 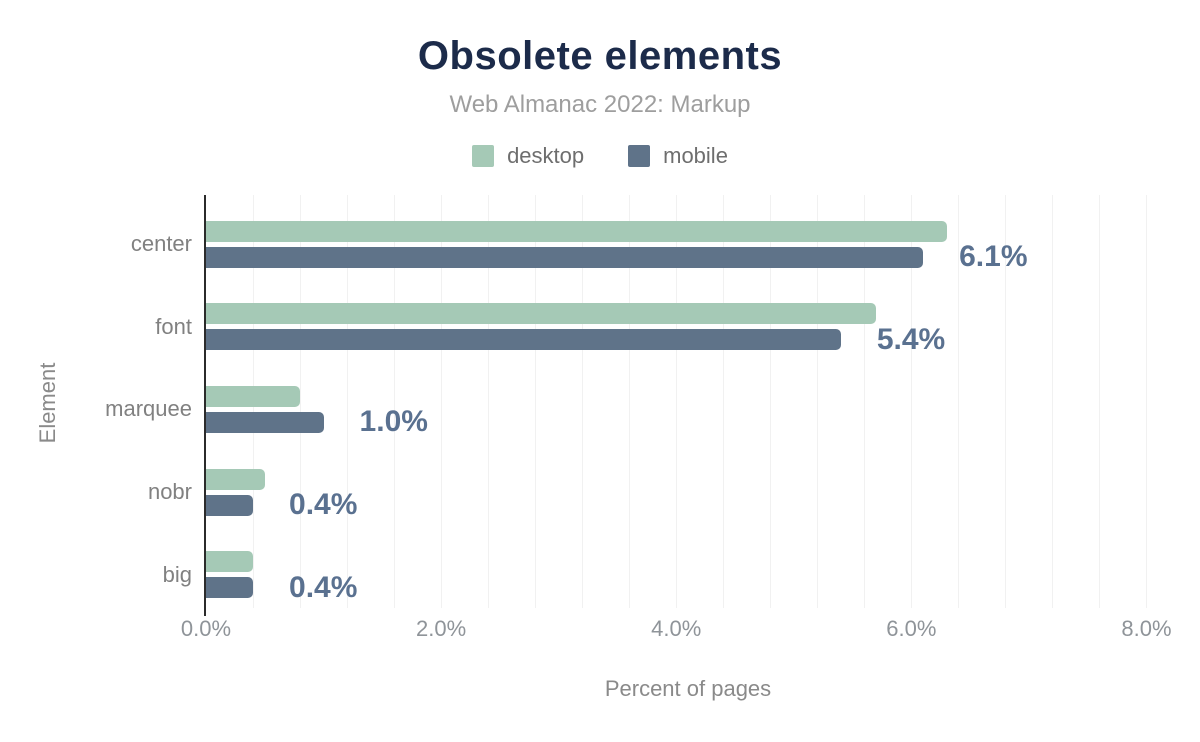 I want to click on bar-mobile-nobr, so click(x=230, y=505).